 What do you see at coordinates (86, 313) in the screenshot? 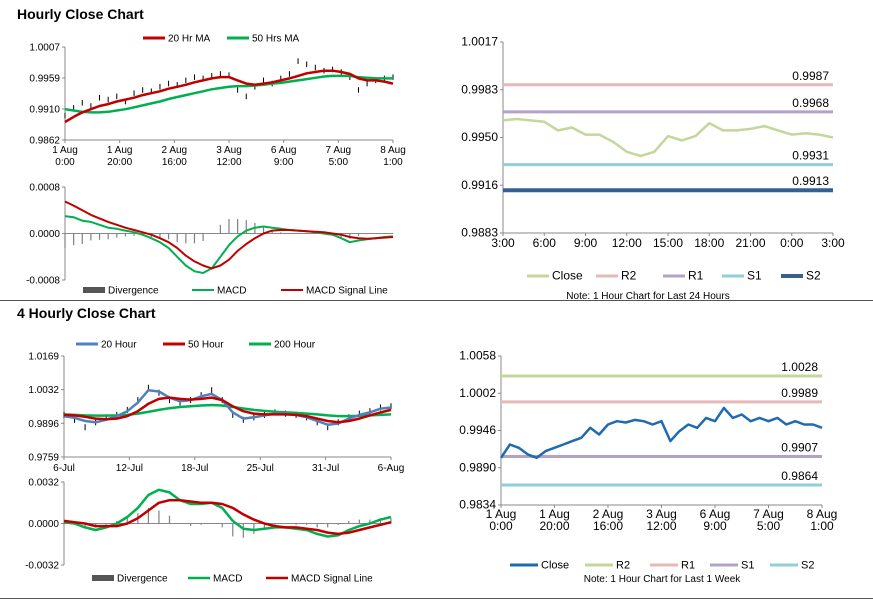
I see `four-hourly-section-title: 4 Hourly Close Chart` at bounding box center [86, 313].